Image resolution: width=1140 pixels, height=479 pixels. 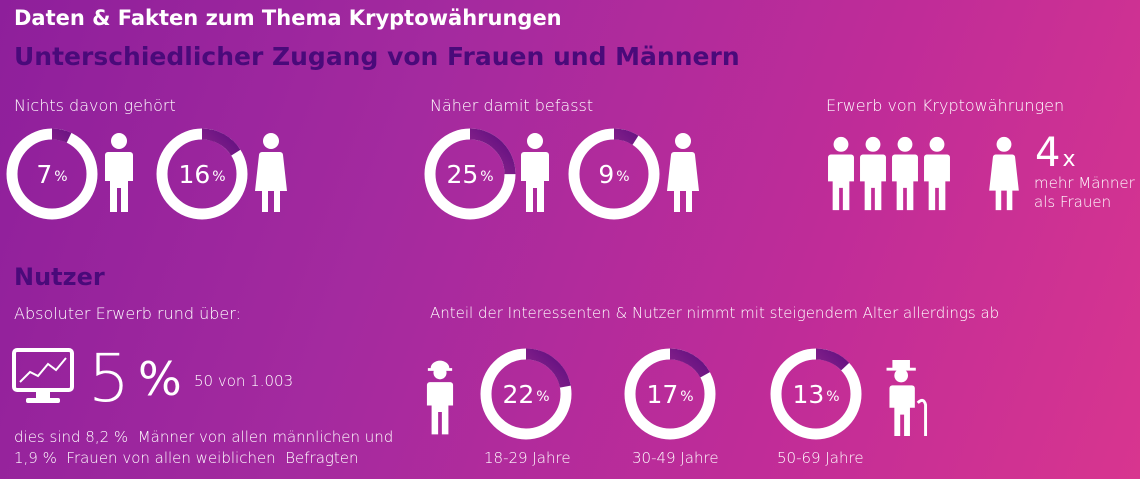 What do you see at coordinates (606, 174) in the screenshot?
I see `ring-value: 9` at bounding box center [606, 174].